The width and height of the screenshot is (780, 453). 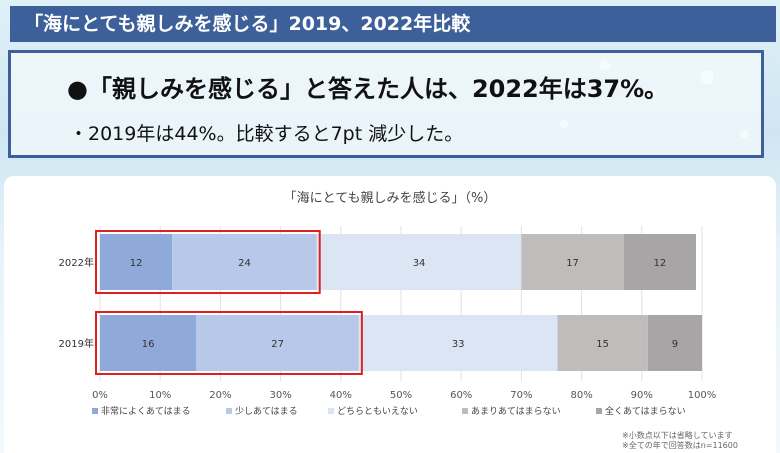 What do you see at coordinates (266, 134) in the screenshot?
I see `summary-subline: ・2019年は44%。比較すると7pt 減少した。` at bounding box center [266, 134].